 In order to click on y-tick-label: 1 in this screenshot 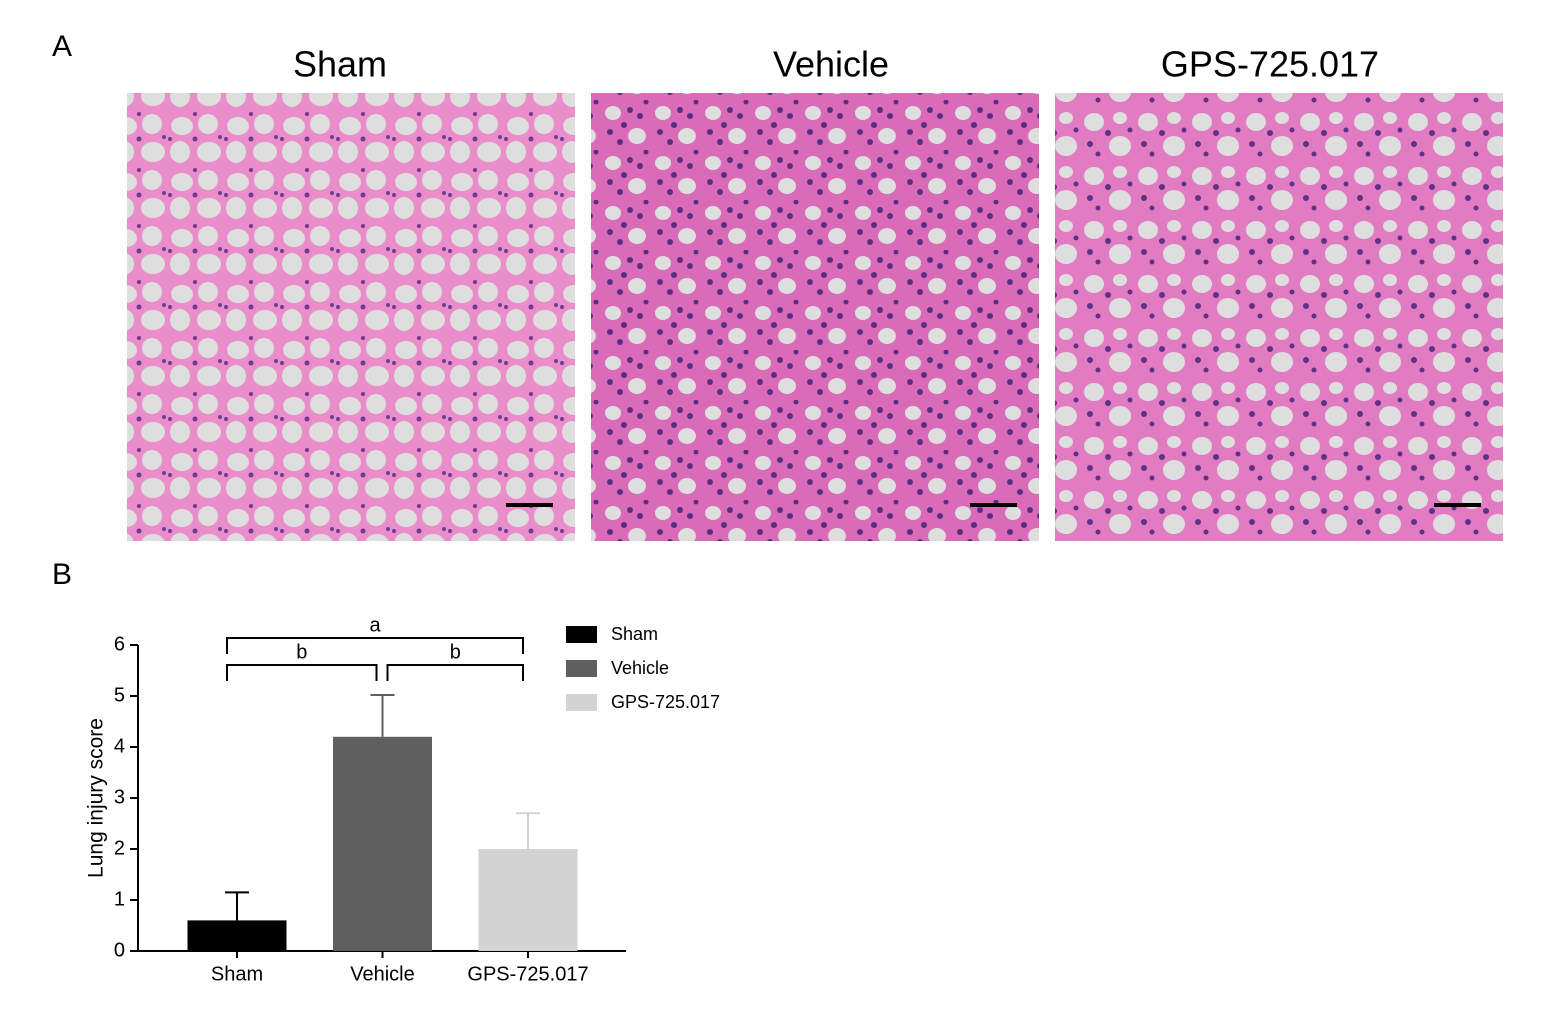, I will do `click(119, 899)`.